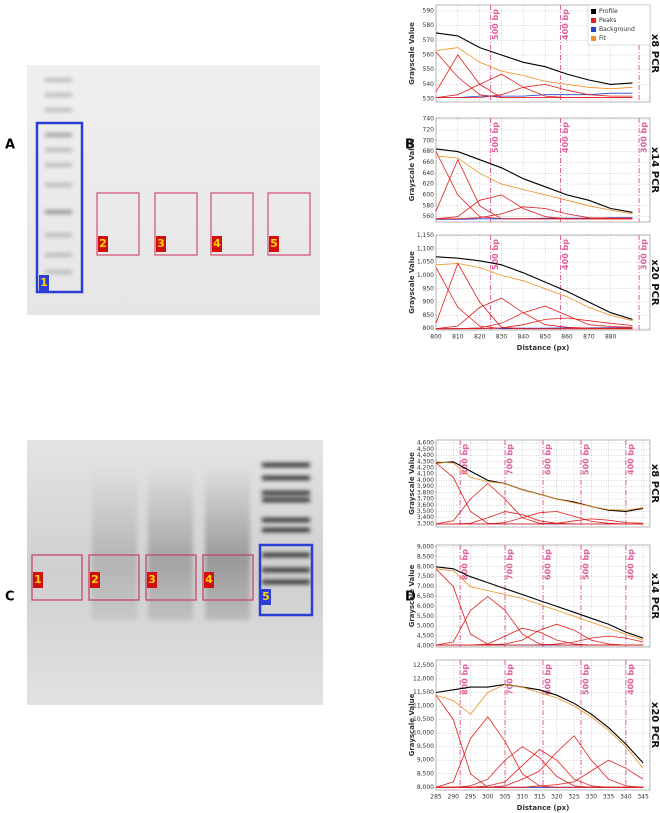  Describe the element at coordinates (429, 315) in the screenshot. I see `y-tick-label: 850` at that location.